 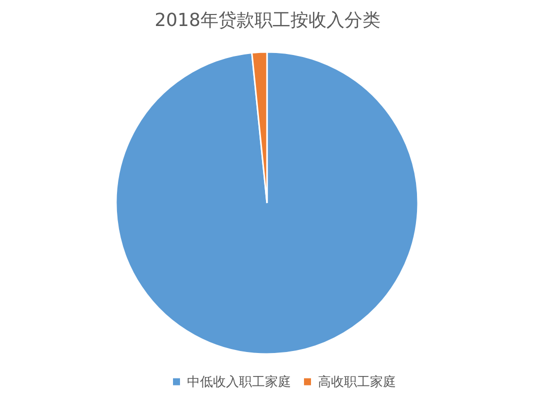 What do you see at coordinates (267, 20) in the screenshot?
I see `chart-title: 2018年贷款职工按收入分类` at bounding box center [267, 20].